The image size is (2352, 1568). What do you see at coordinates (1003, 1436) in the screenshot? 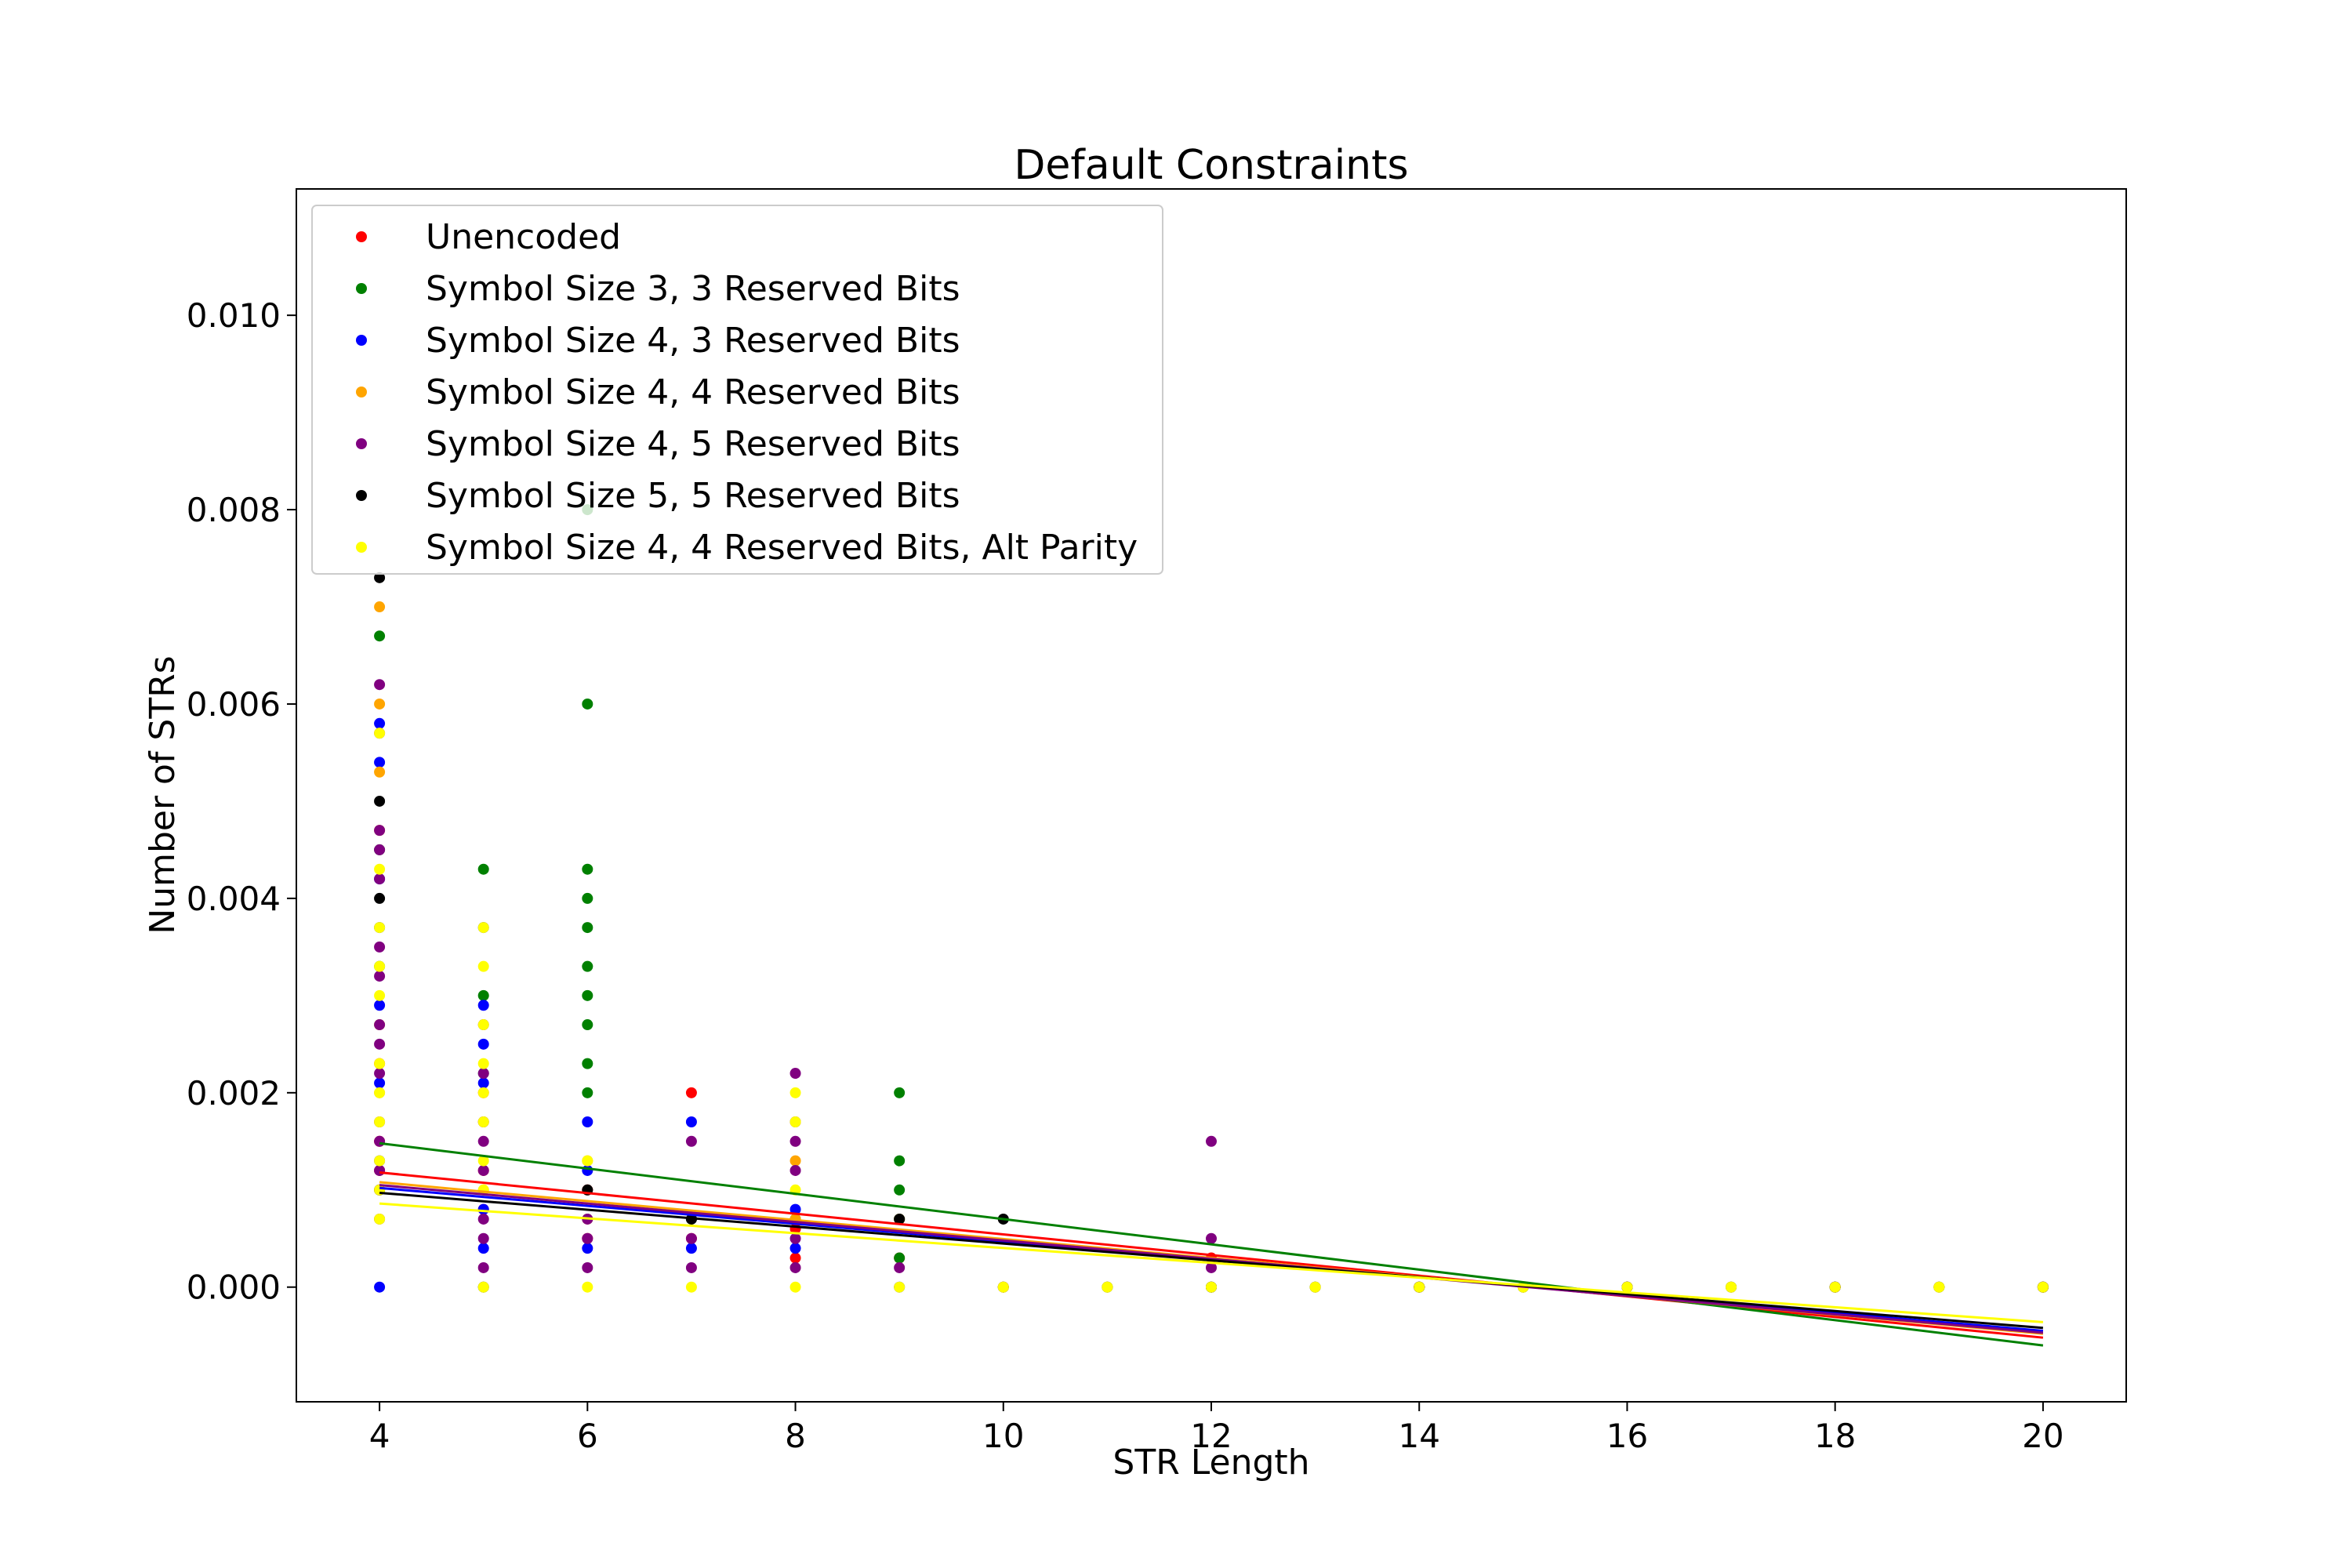
I see `x-tick-label: 10` at bounding box center [1003, 1436].